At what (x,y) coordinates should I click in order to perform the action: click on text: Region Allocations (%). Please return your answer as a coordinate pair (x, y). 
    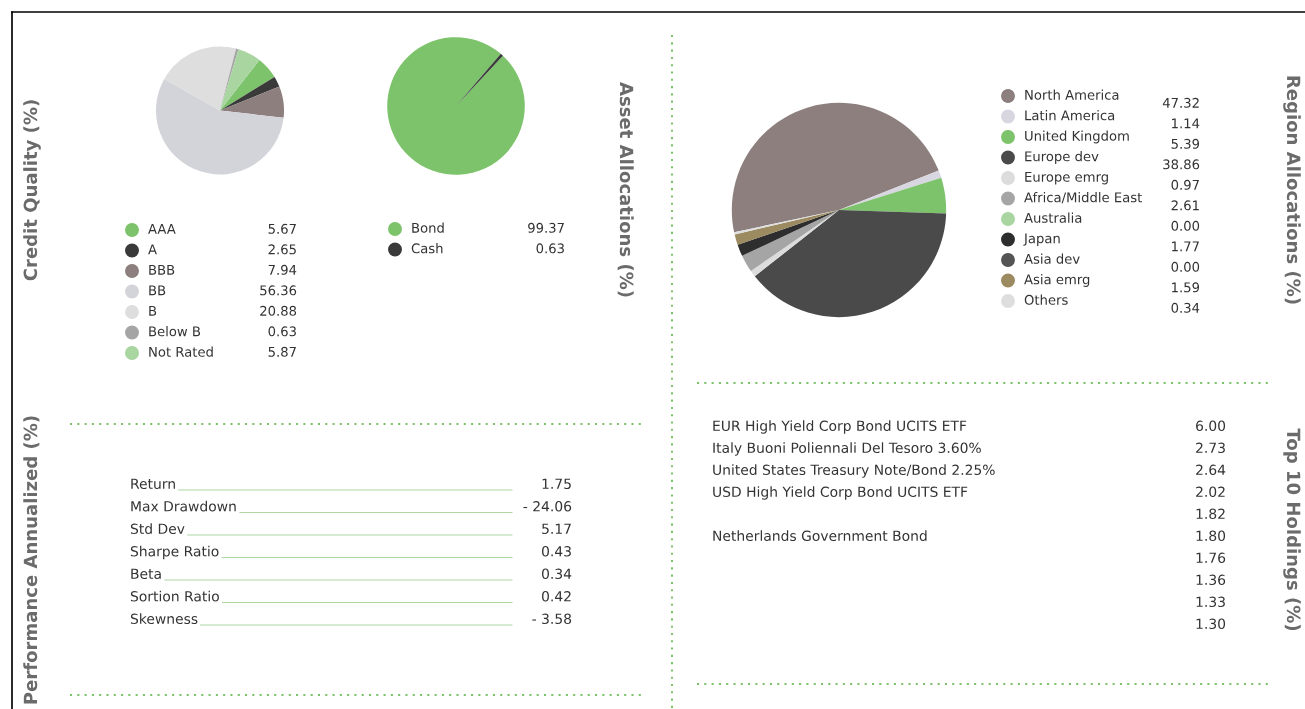
    Looking at the image, I should click on (1292, 190).